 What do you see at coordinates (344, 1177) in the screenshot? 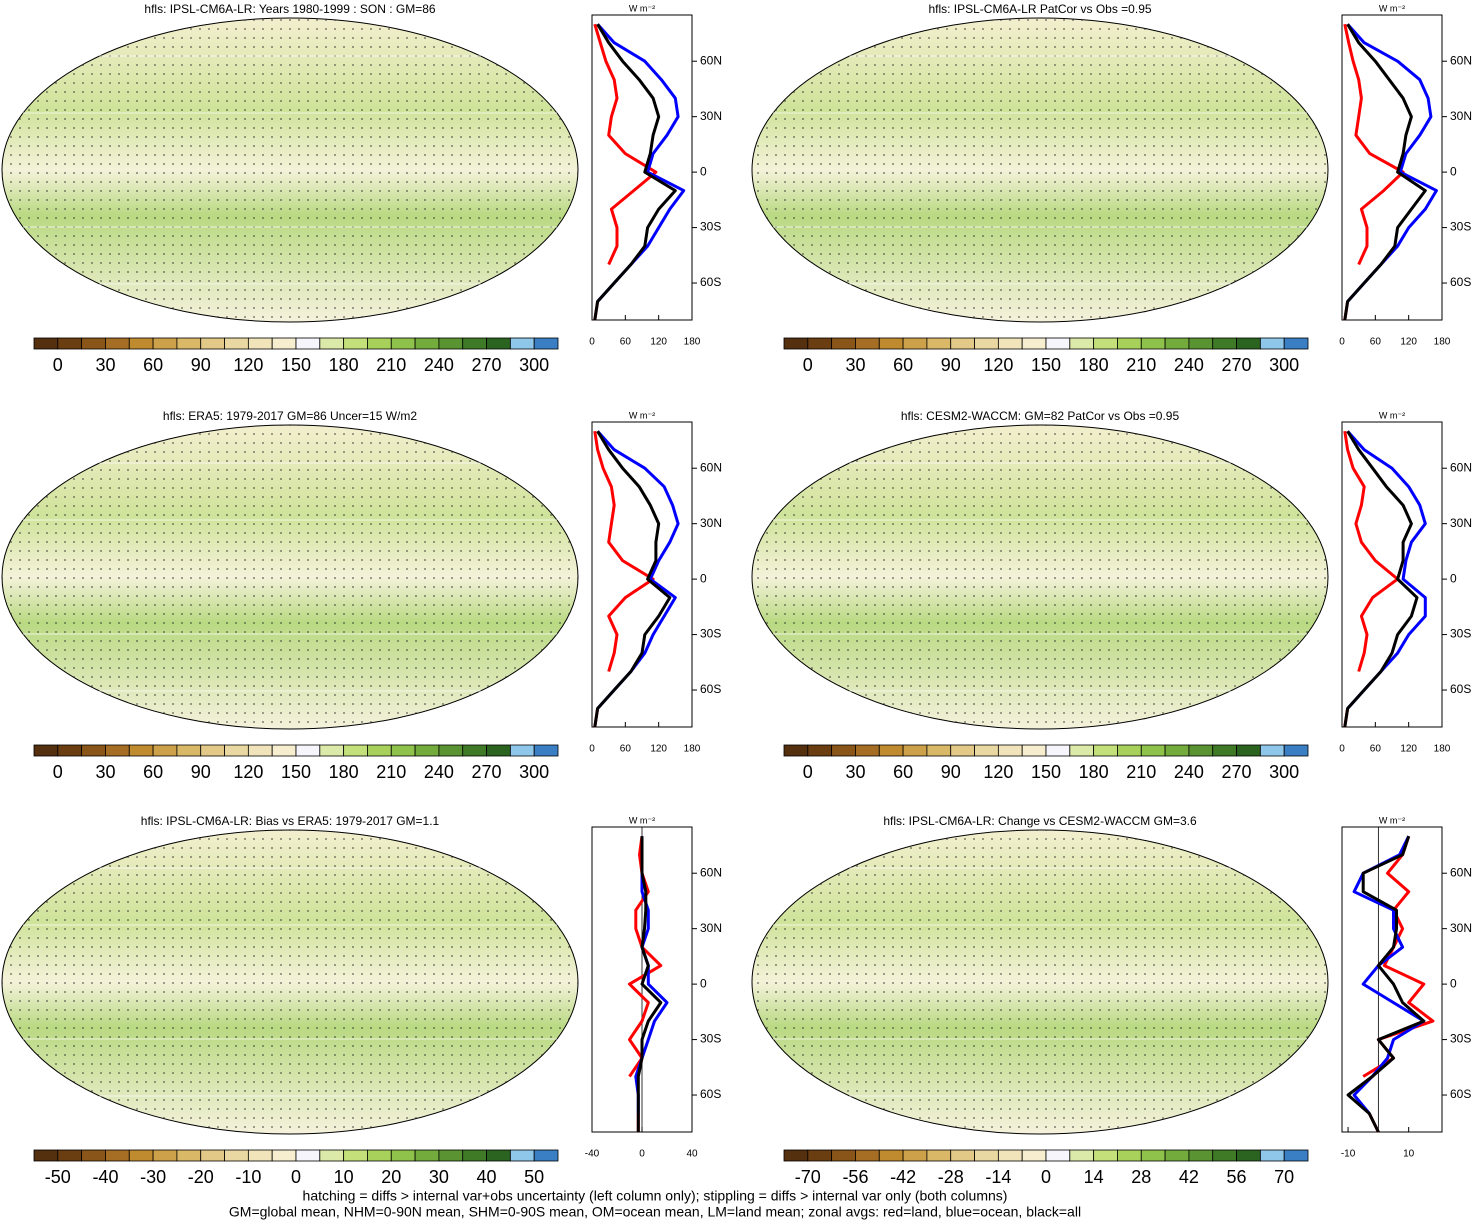
I see `colorbar-tick-label: 10` at bounding box center [344, 1177].